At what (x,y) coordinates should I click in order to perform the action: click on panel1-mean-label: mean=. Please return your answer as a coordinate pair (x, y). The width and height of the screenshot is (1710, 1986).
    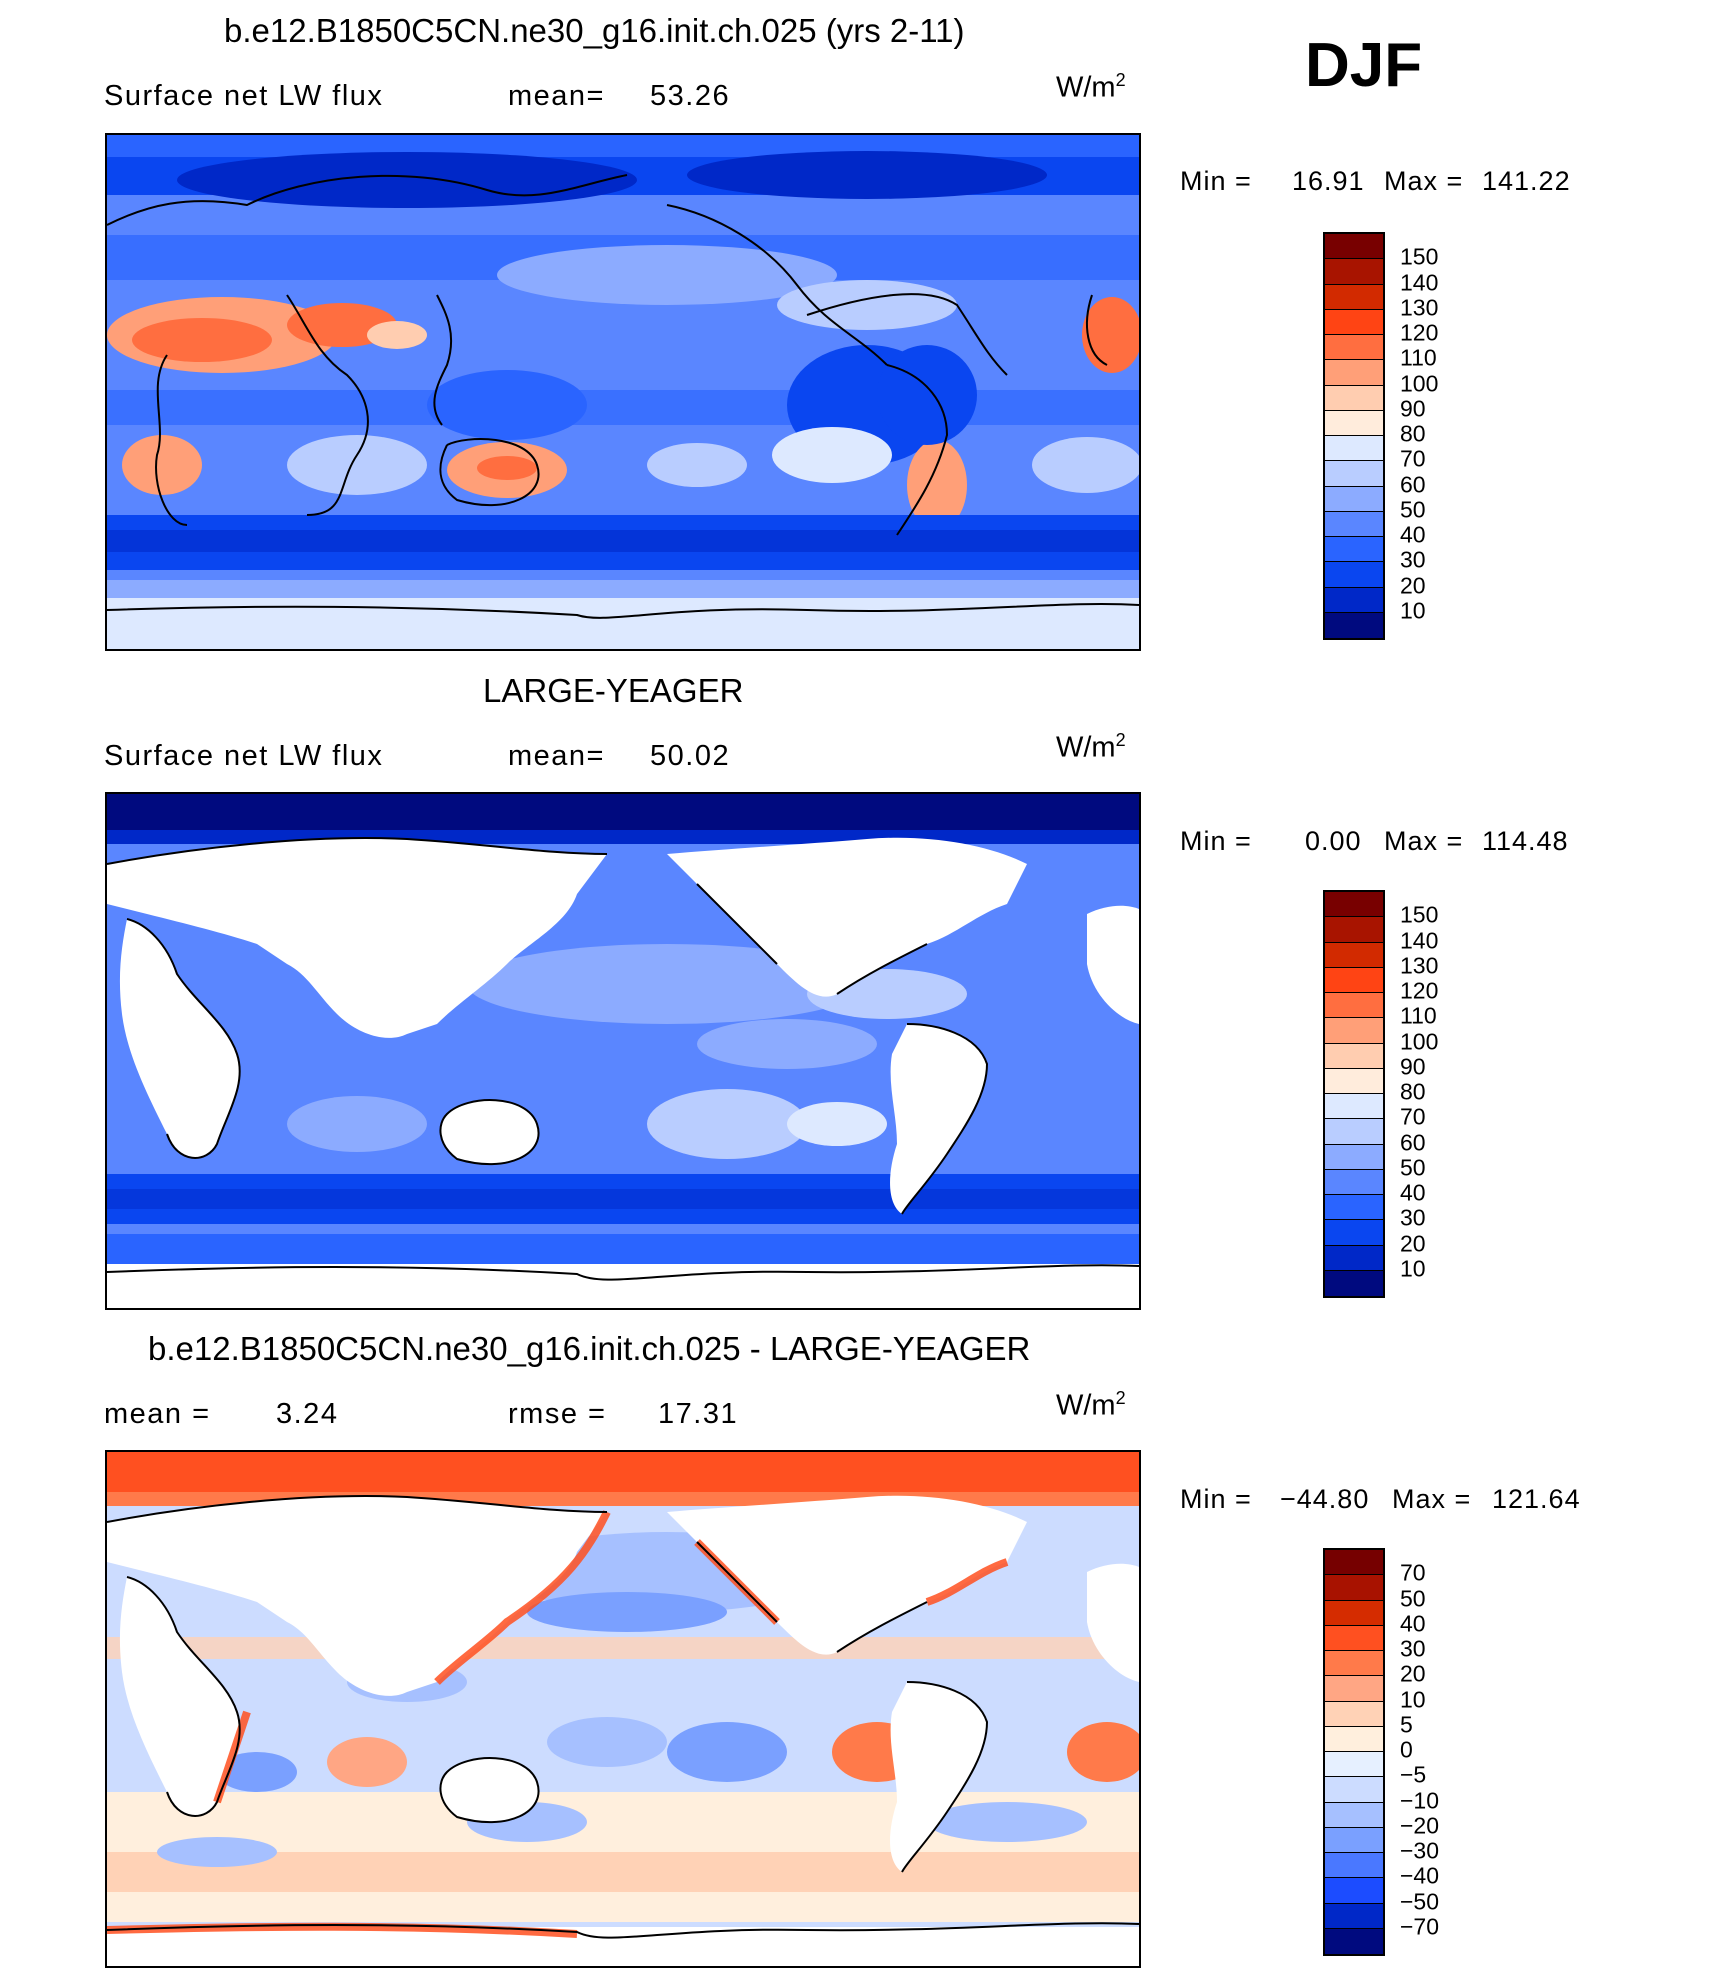
    Looking at the image, I should click on (556, 96).